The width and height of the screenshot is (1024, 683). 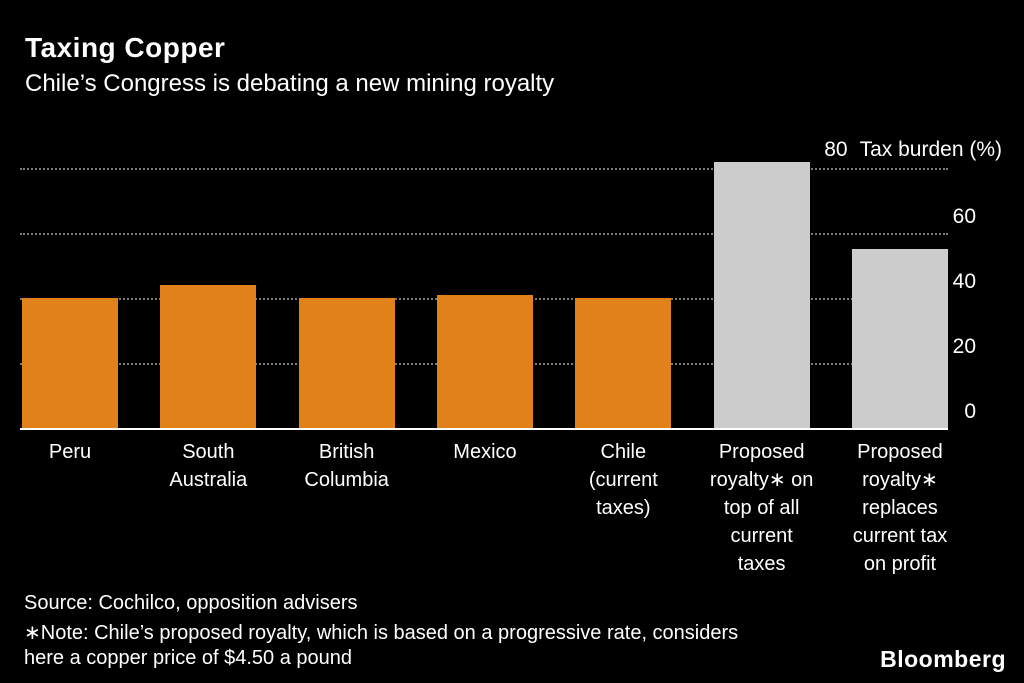 What do you see at coordinates (623, 508) in the screenshot?
I see `x-axis-label-line: taxes)` at bounding box center [623, 508].